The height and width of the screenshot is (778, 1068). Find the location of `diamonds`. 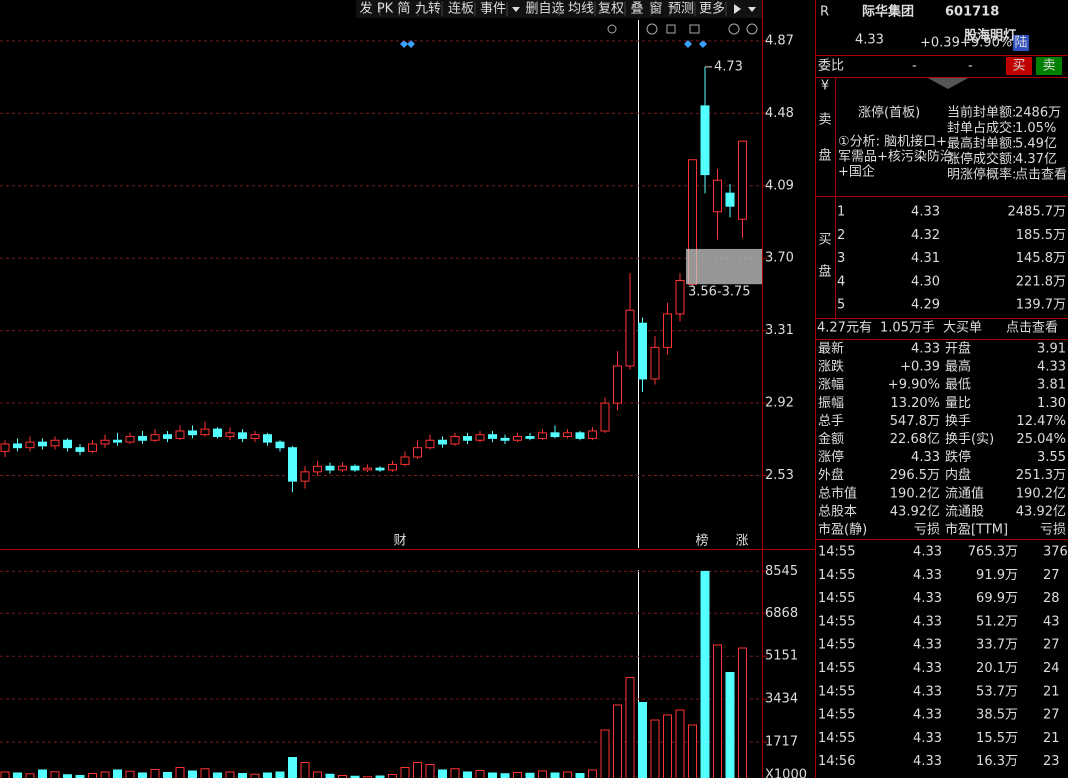

diamonds is located at coordinates (553, 44).